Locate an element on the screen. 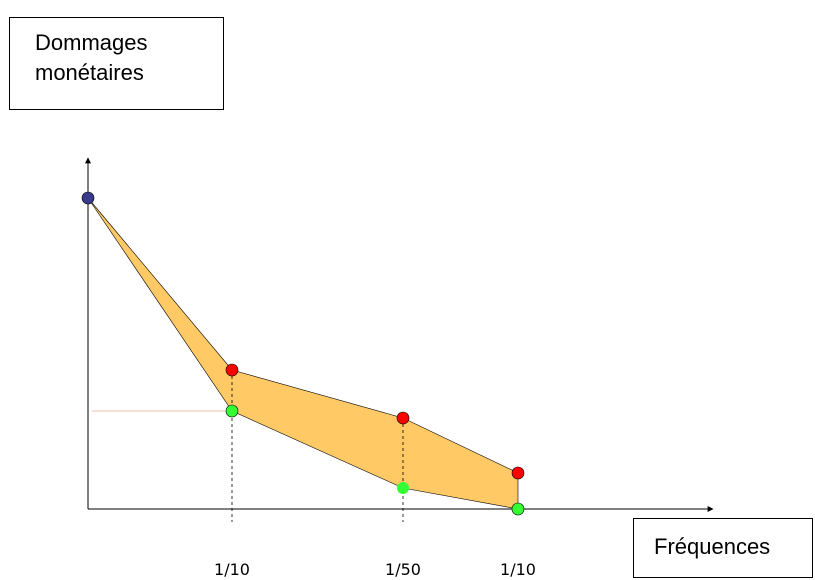  x-tick-label-3: 1/10 is located at coordinates (518, 569).